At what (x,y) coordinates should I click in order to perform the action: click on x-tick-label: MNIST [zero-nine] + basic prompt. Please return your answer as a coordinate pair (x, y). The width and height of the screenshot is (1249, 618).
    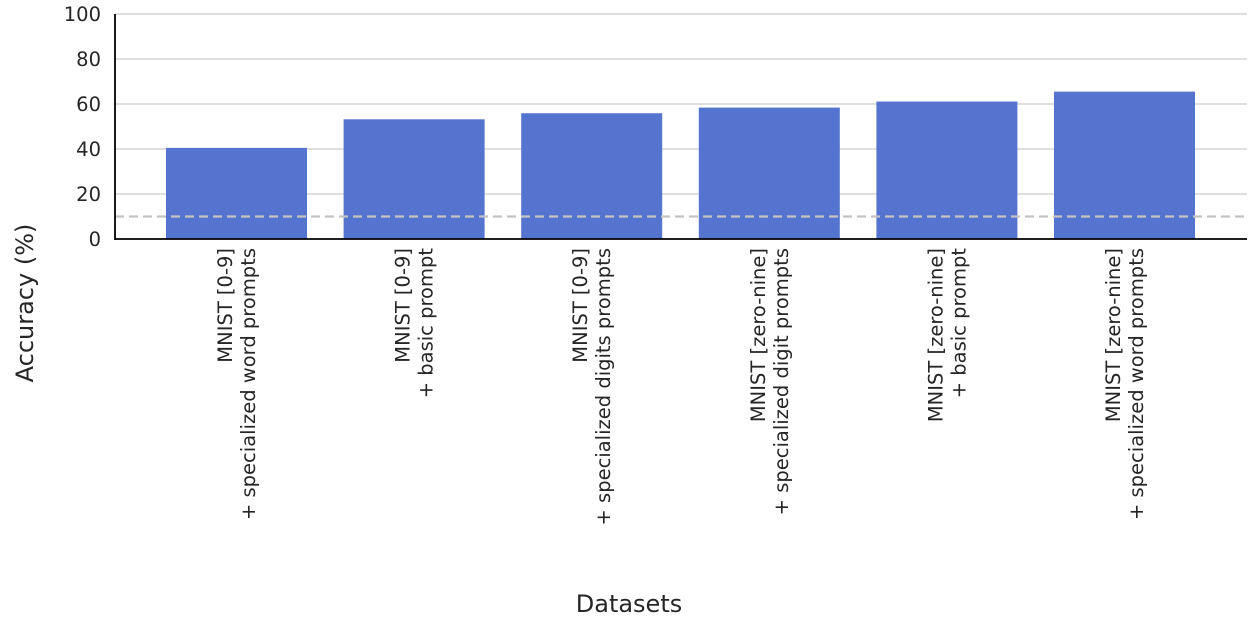
    Looking at the image, I should click on (947, 335).